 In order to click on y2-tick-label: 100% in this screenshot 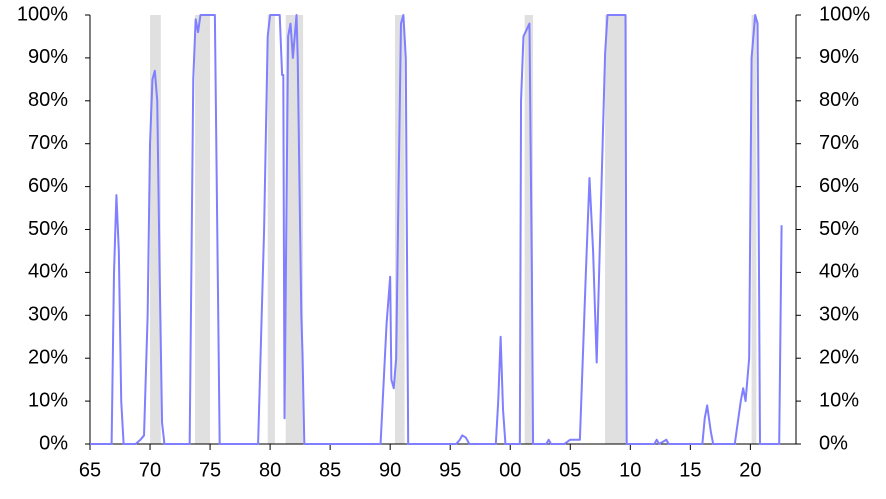, I will do `click(844, 14)`.